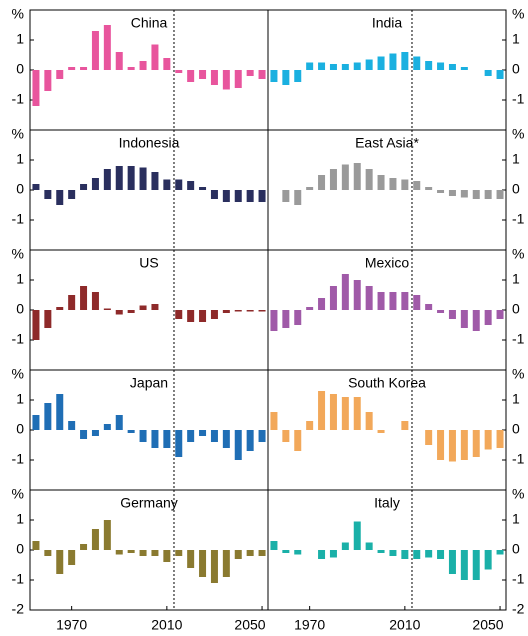 Image resolution: width=528 pixels, height=636 pixels. Describe the element at coordinates (387, 383) in the screenshot. I see `panel-title: South Korea` at that location.